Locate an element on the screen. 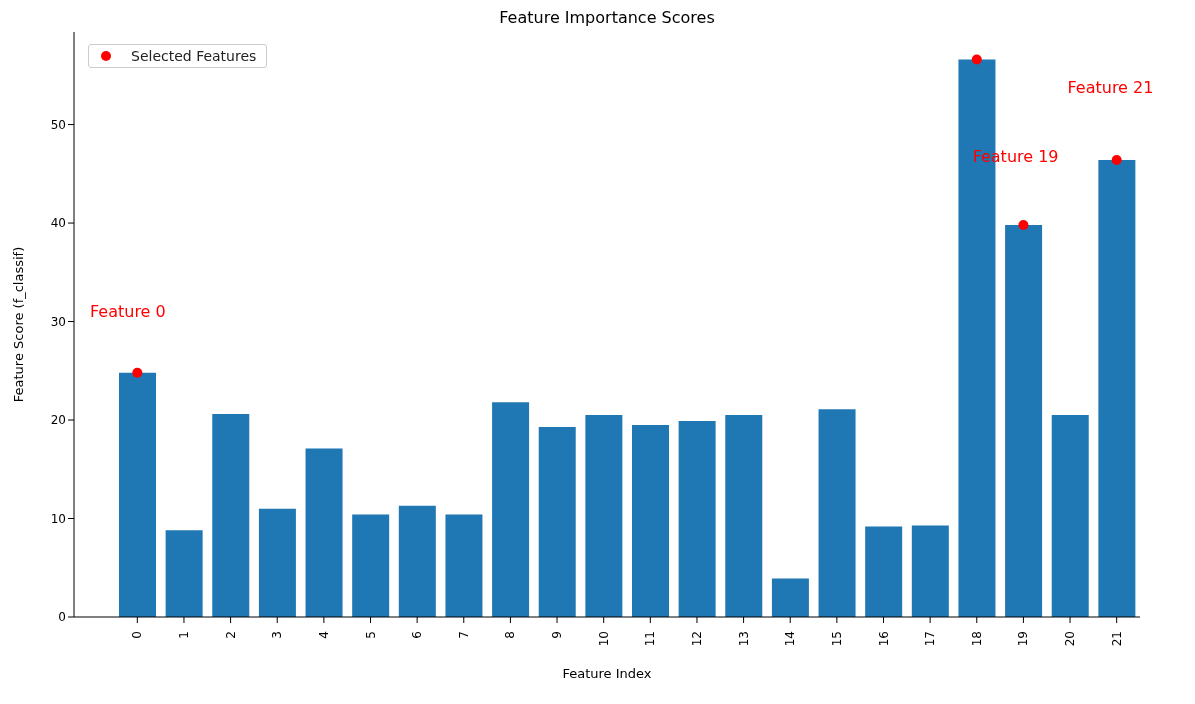  x-tick-label: 20 is located at coordinates (1070, 639).